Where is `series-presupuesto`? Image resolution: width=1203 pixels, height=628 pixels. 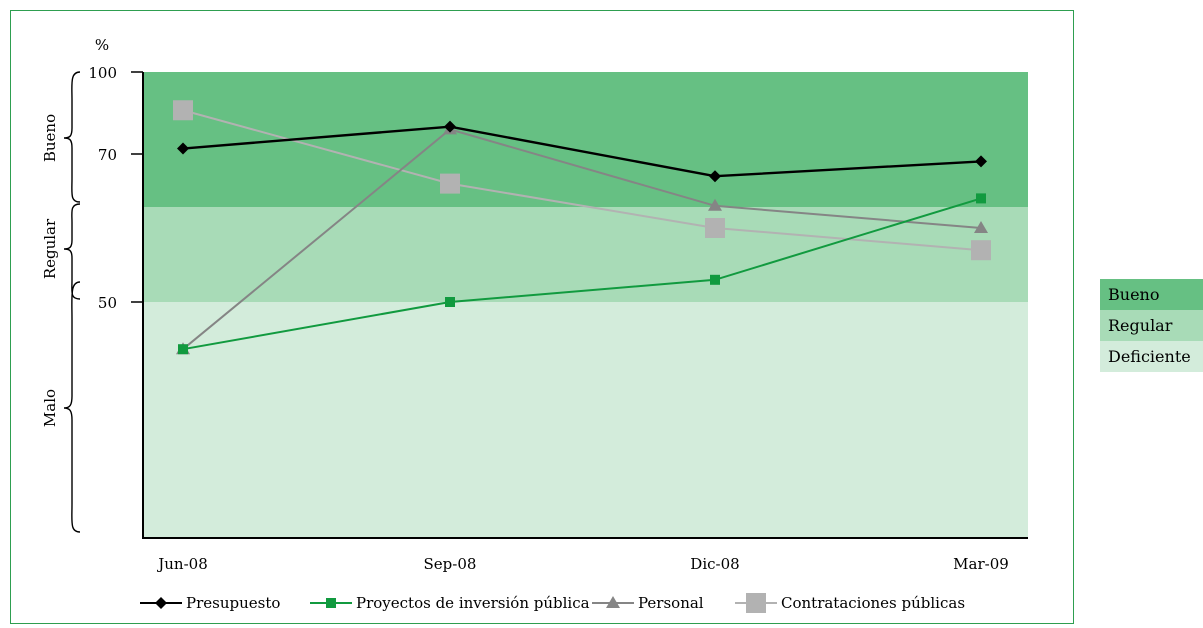
series-presupuesto is located at coordinates (582, 151).